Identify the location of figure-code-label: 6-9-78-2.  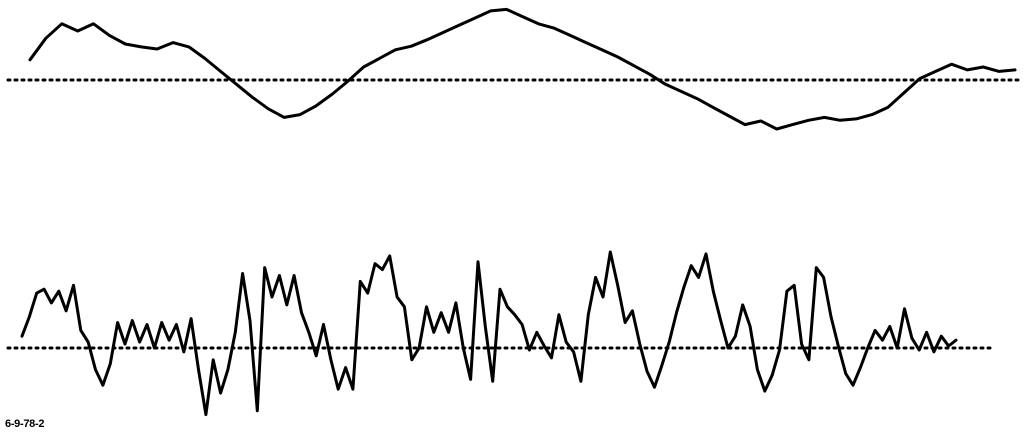
(25, 424).